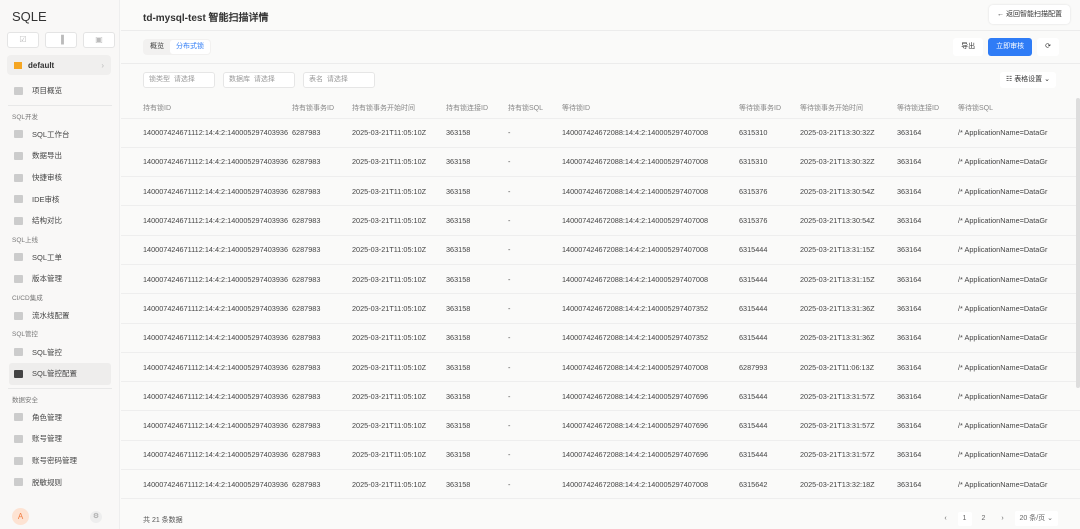 The image size is (1080, 529). I want to click on page-size-select: 20 条/页 ⌄, so click(1036, 518).